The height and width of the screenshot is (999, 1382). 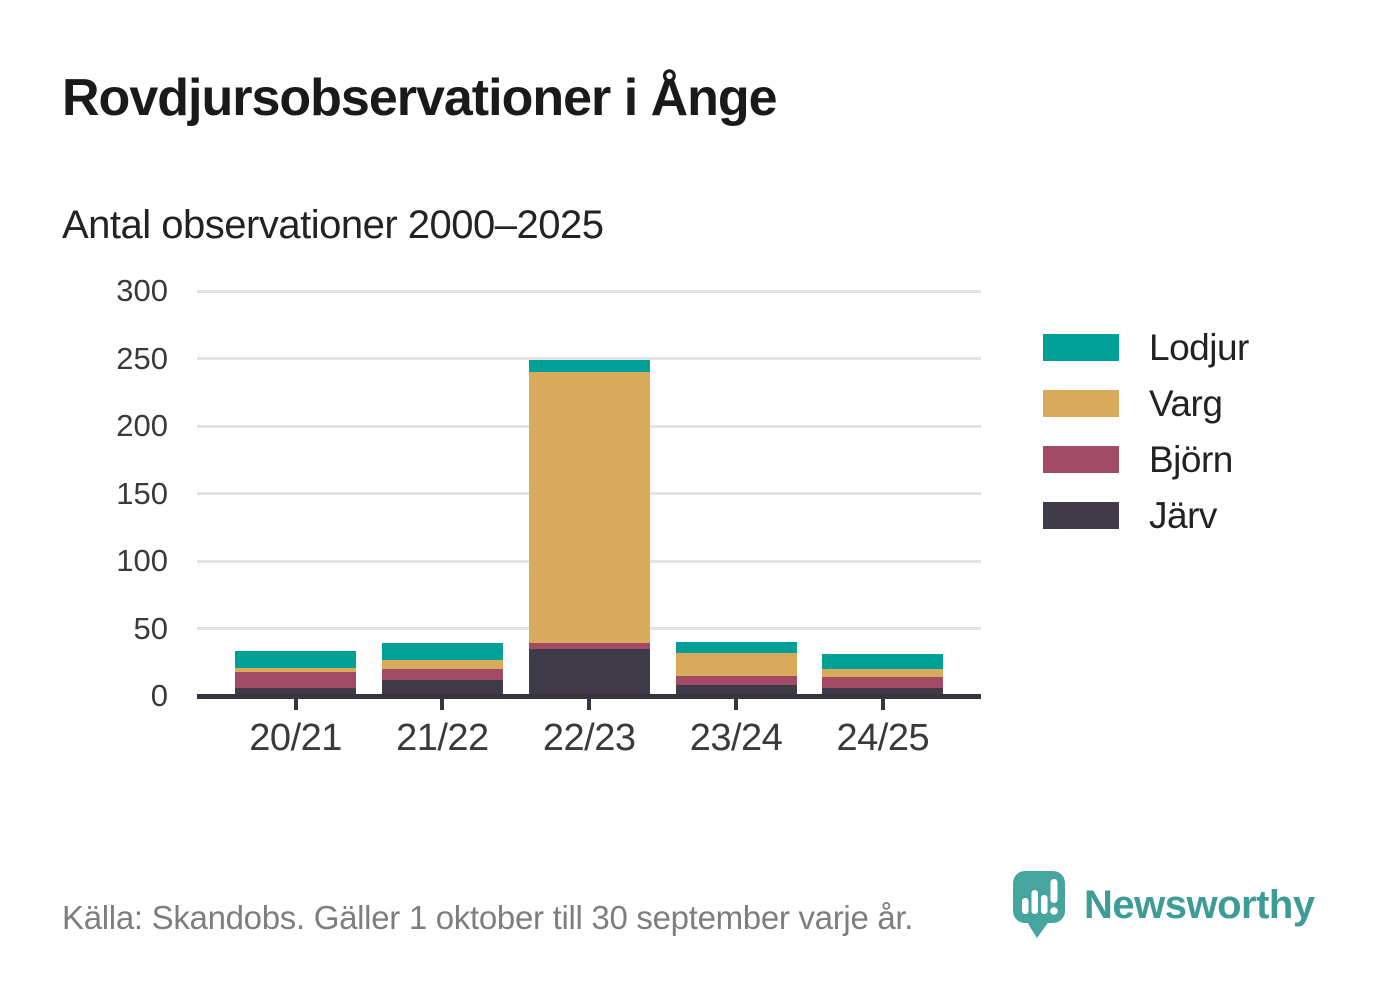 I want to click on x-axis-label-24-25: 24/25, so click(x=883, y=738).